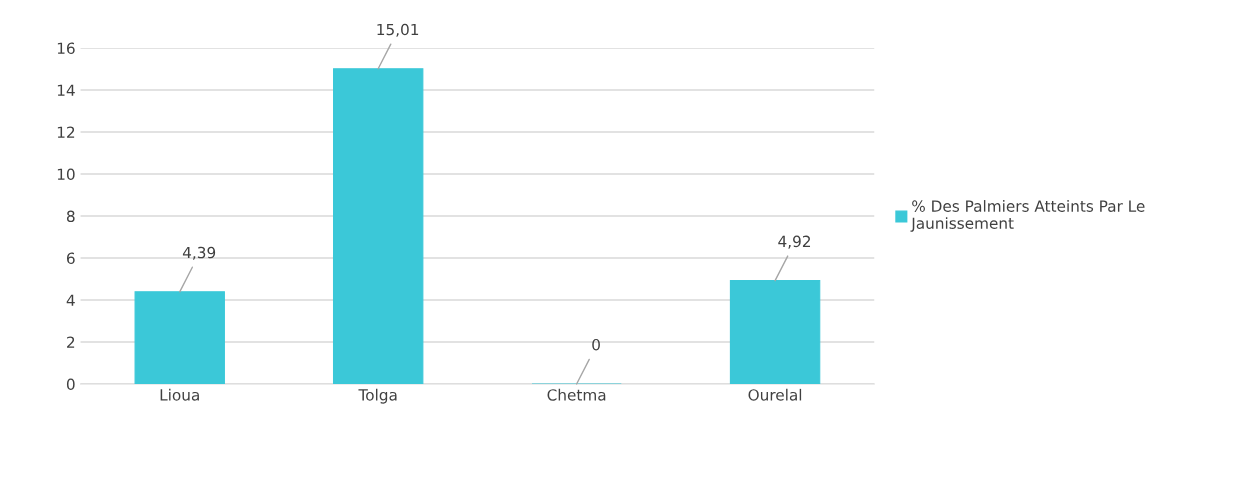  What do you see at coordinates (398, 30) in the screenshot?
I see `data-label: 15,01` at bounding box center [398, 30].